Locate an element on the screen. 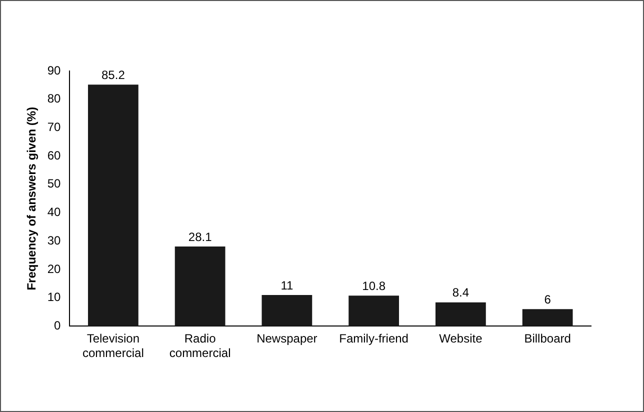 Image resolution: width=644 pixels, height=412 pixels. y-axis-title: Frequency of answers given (%) is located at coordinates (31, 198).